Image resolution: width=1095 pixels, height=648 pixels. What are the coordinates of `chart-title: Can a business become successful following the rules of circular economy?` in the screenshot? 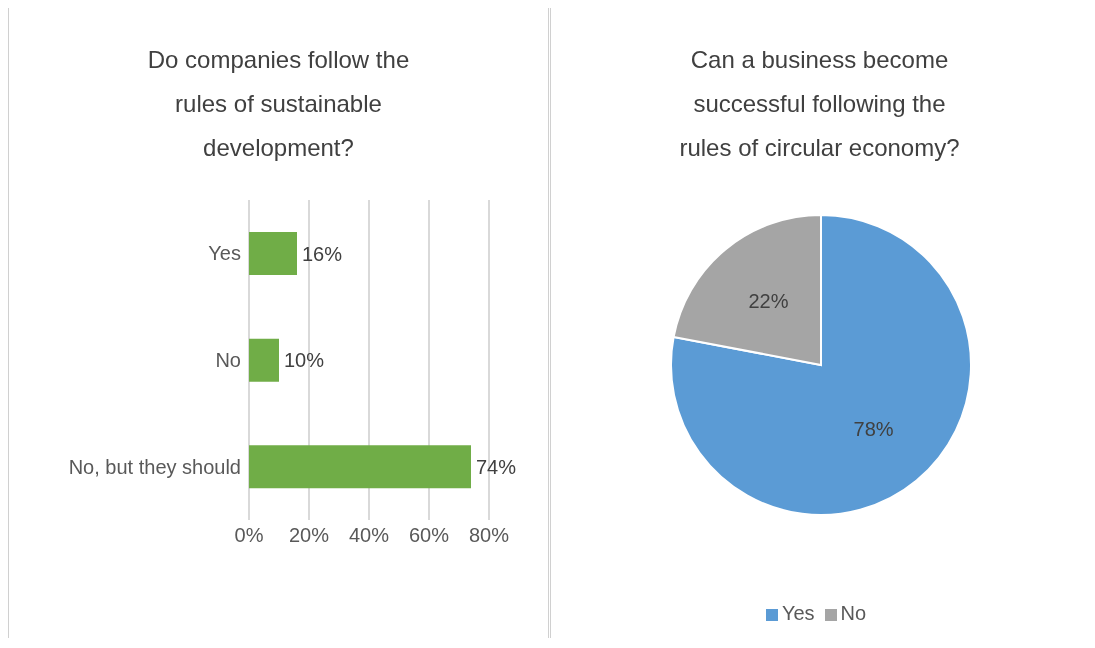 It's located at (819, 104).